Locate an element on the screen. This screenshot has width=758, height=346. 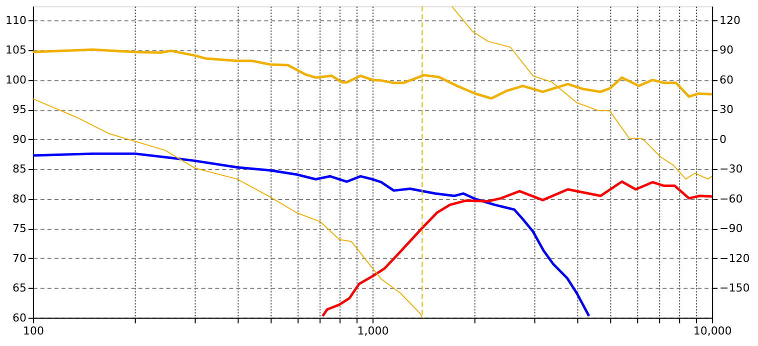
y2-tick-label: −150 is located at coordinates (735, 288).